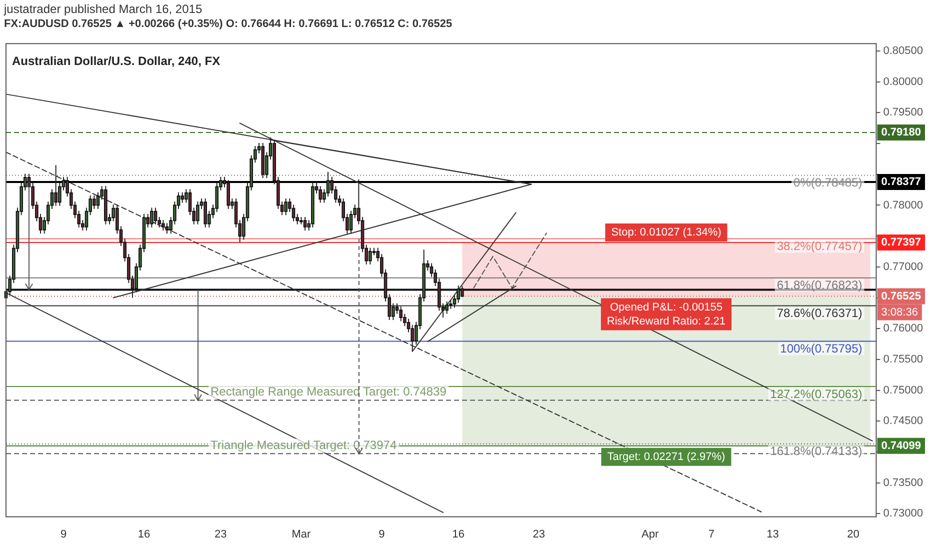 This screenshot has width=932, height=550. Describe the element at coordinates (903, 328) in the screenshot. I see `y-tick-label: 0.76000` at that location.